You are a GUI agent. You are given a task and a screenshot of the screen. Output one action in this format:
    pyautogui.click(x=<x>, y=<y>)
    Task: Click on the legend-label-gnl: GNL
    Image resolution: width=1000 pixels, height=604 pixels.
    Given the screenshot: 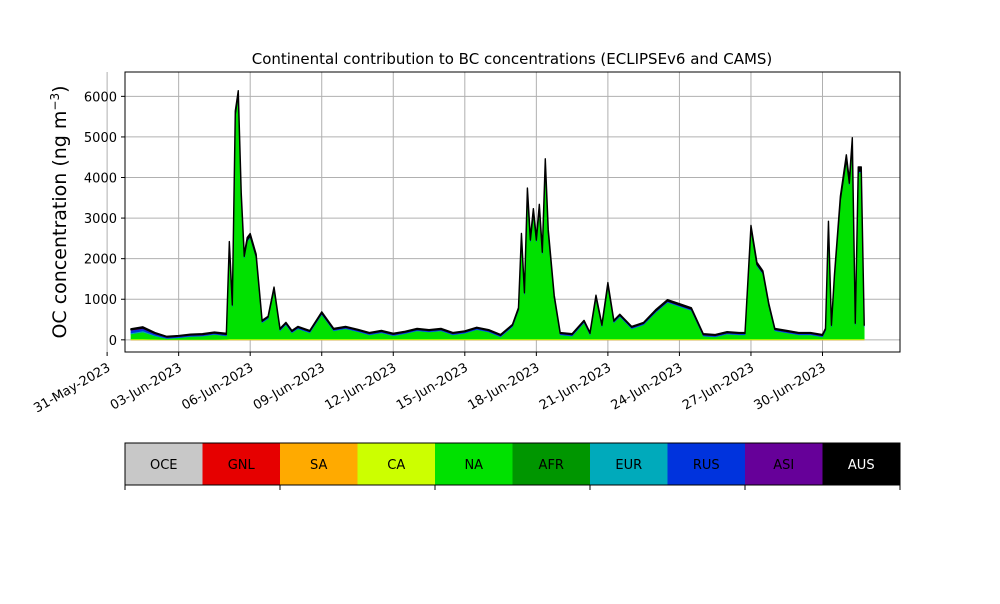 What is the action you would take?
    pyautogui.click(x=242, y=465)
    